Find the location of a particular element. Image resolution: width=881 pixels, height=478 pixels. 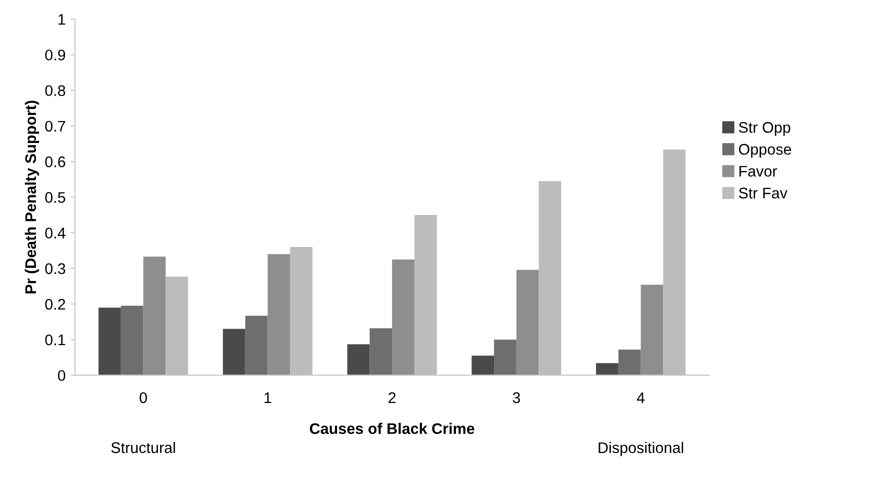

y-tick-label: 0.7 is located at coordinates (55, 126).